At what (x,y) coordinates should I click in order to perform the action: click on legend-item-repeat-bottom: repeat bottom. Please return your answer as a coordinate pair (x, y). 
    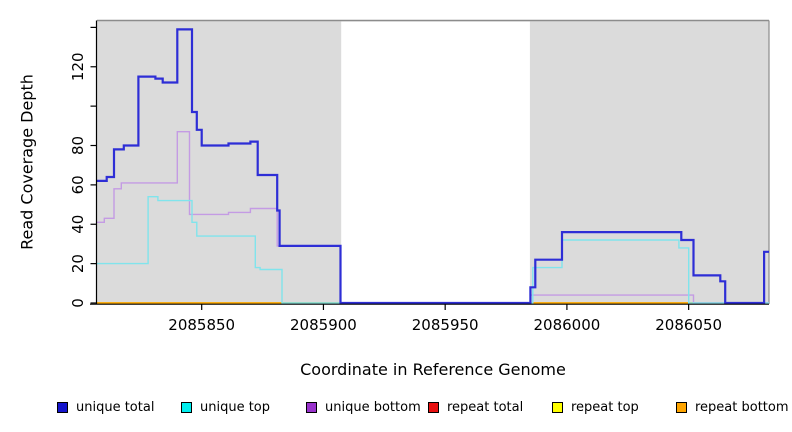
    Looking at the image, I should click on (732, 407).